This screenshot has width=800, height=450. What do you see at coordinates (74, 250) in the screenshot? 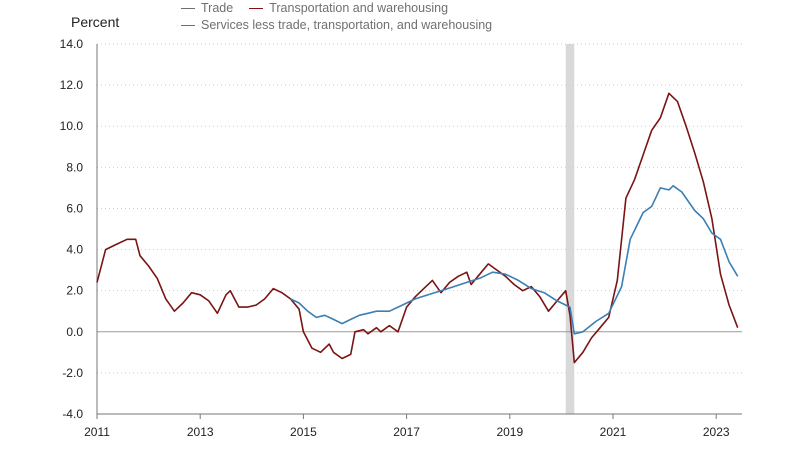
I see `y-tick-label: 4.0` at bounding box center [74, 250].